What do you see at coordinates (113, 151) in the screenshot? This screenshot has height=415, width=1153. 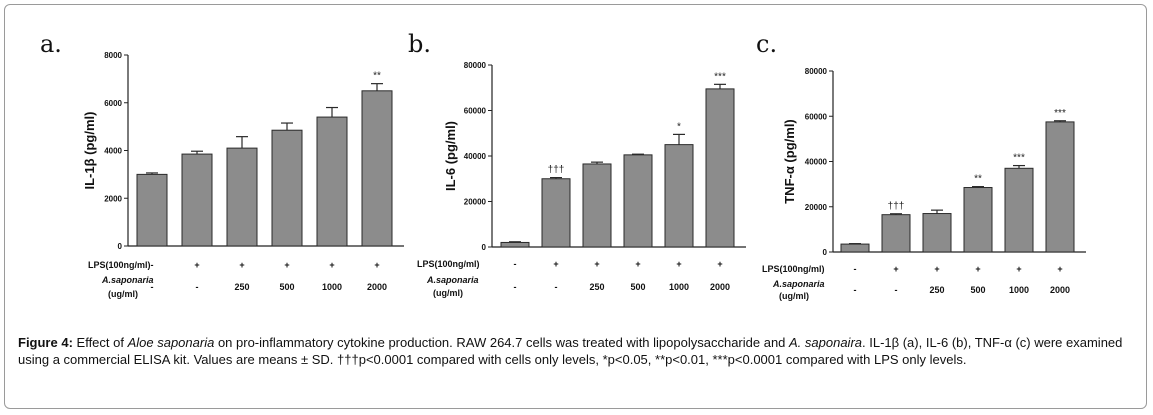 I see `y-tick-label: 4000` at bounding box center [113, 151].